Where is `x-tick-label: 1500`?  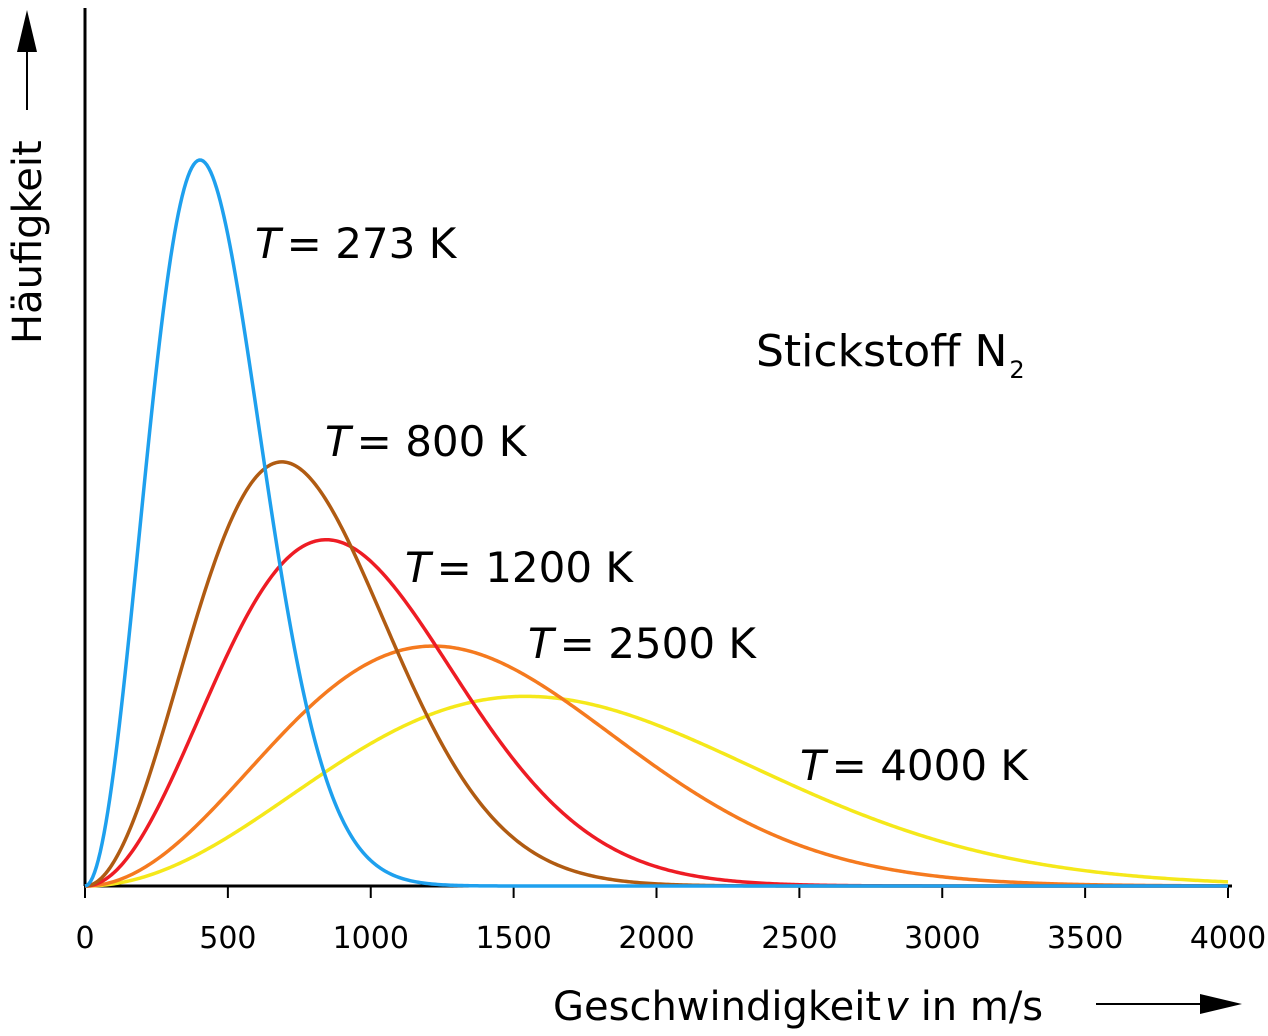
x-tick-label: 1500 is located at coordinates (513, 938).